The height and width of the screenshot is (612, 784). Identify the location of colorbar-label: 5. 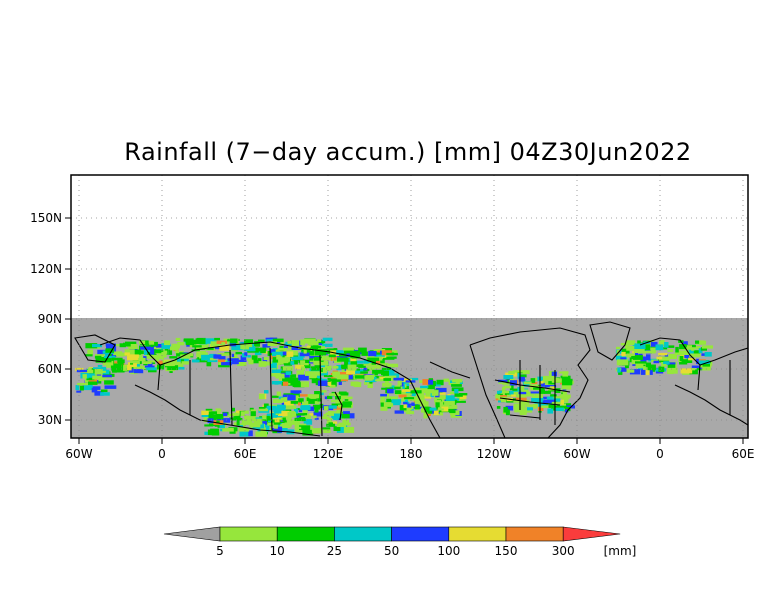
(220, 551).